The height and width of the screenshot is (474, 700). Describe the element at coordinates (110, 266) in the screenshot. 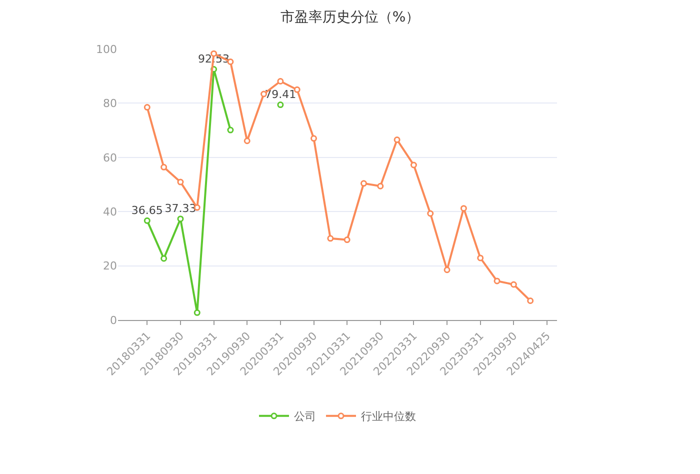

I see `y-tick-label: 20` at that location.